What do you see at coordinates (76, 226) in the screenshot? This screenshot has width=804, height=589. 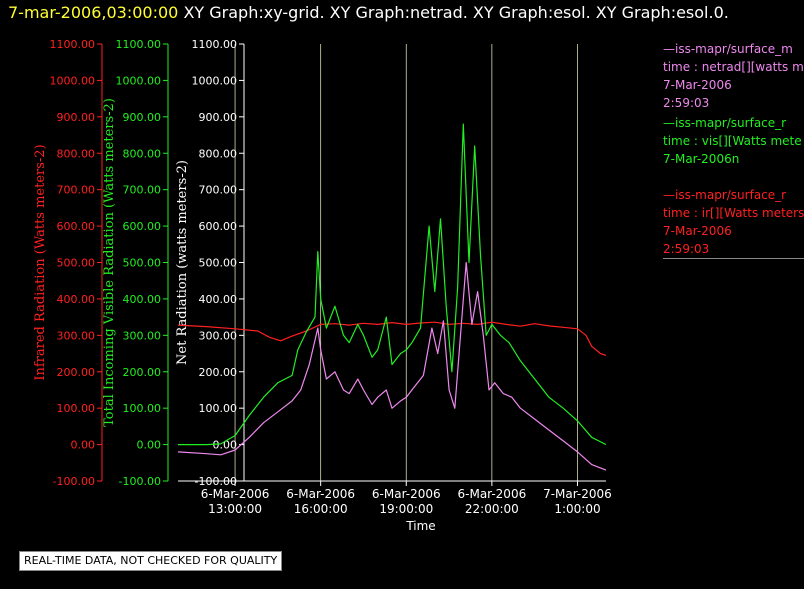 I see `y-axis-0-tick-label: 600.00` at bounding box center [76, 226].